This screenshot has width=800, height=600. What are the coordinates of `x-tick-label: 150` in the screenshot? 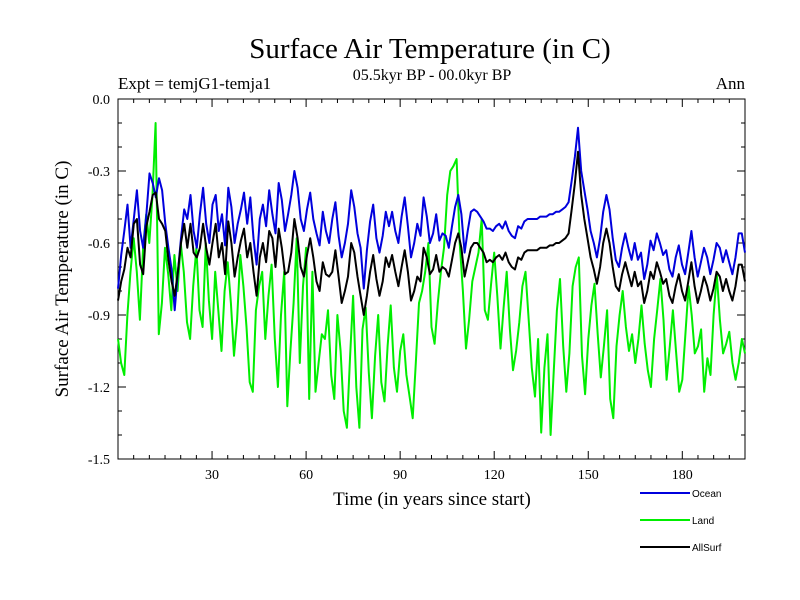 It's located at (588, 475).